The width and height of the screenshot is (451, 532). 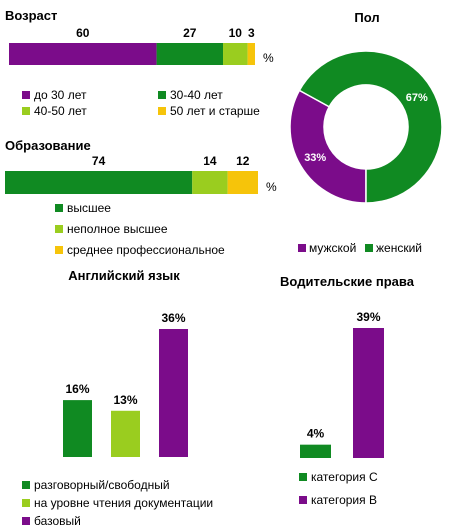 What do you see at coordinates (173, 393) in the screenshot?
I see `english-bar-базовый` at bounding box center [173, 393].